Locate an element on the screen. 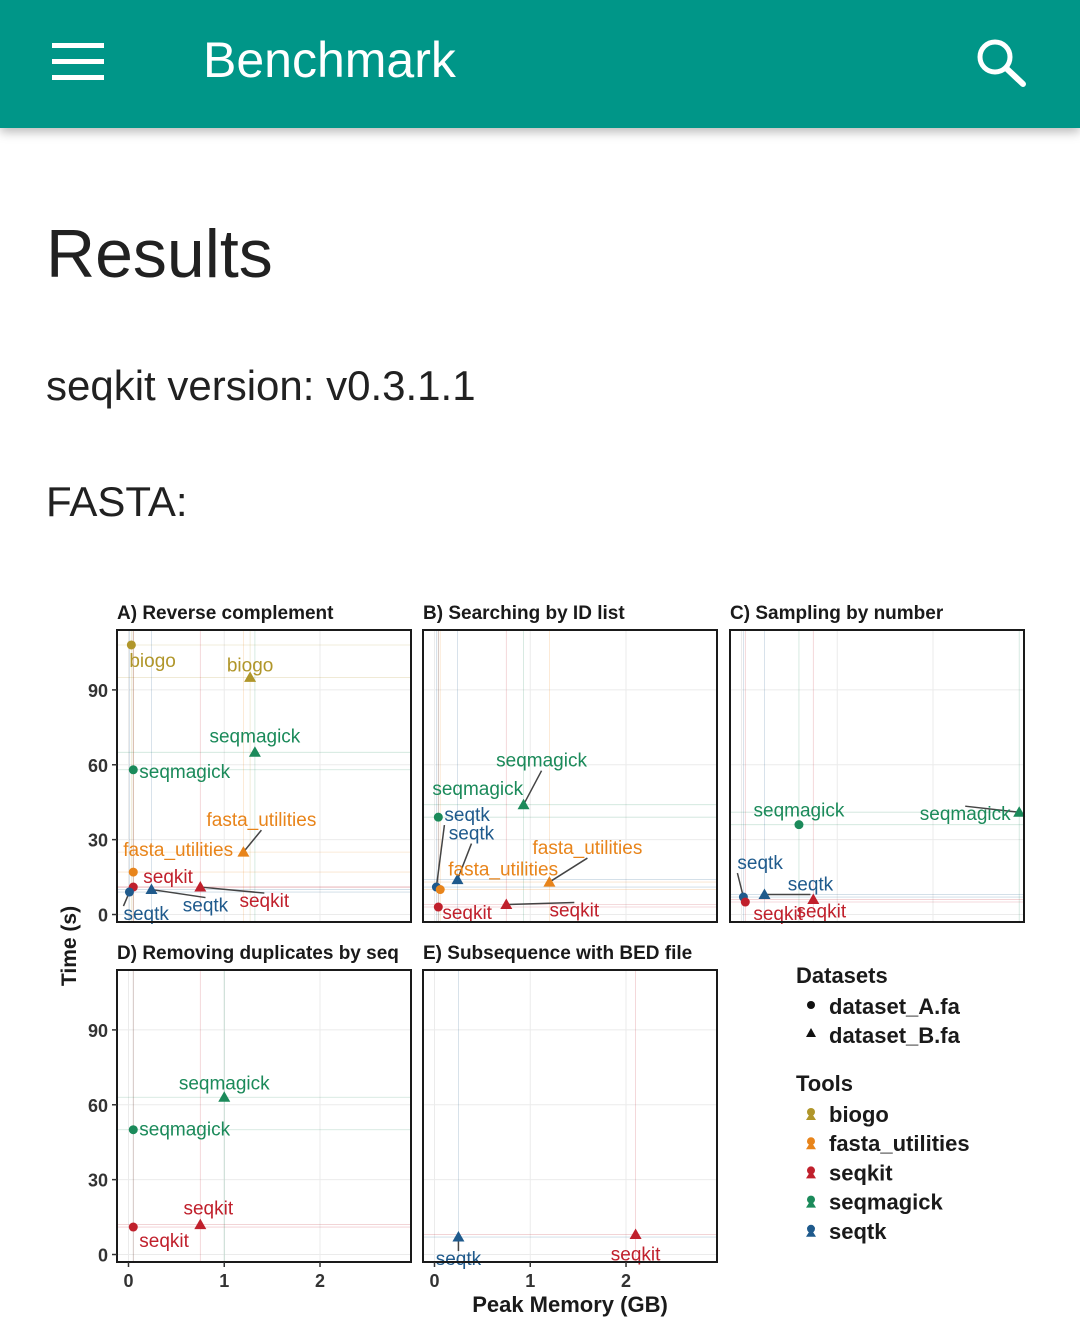 The width and height of the screenshot is (1080, 1342). panel-title: B) Searching by ID list is located at coordinates (524, 613).